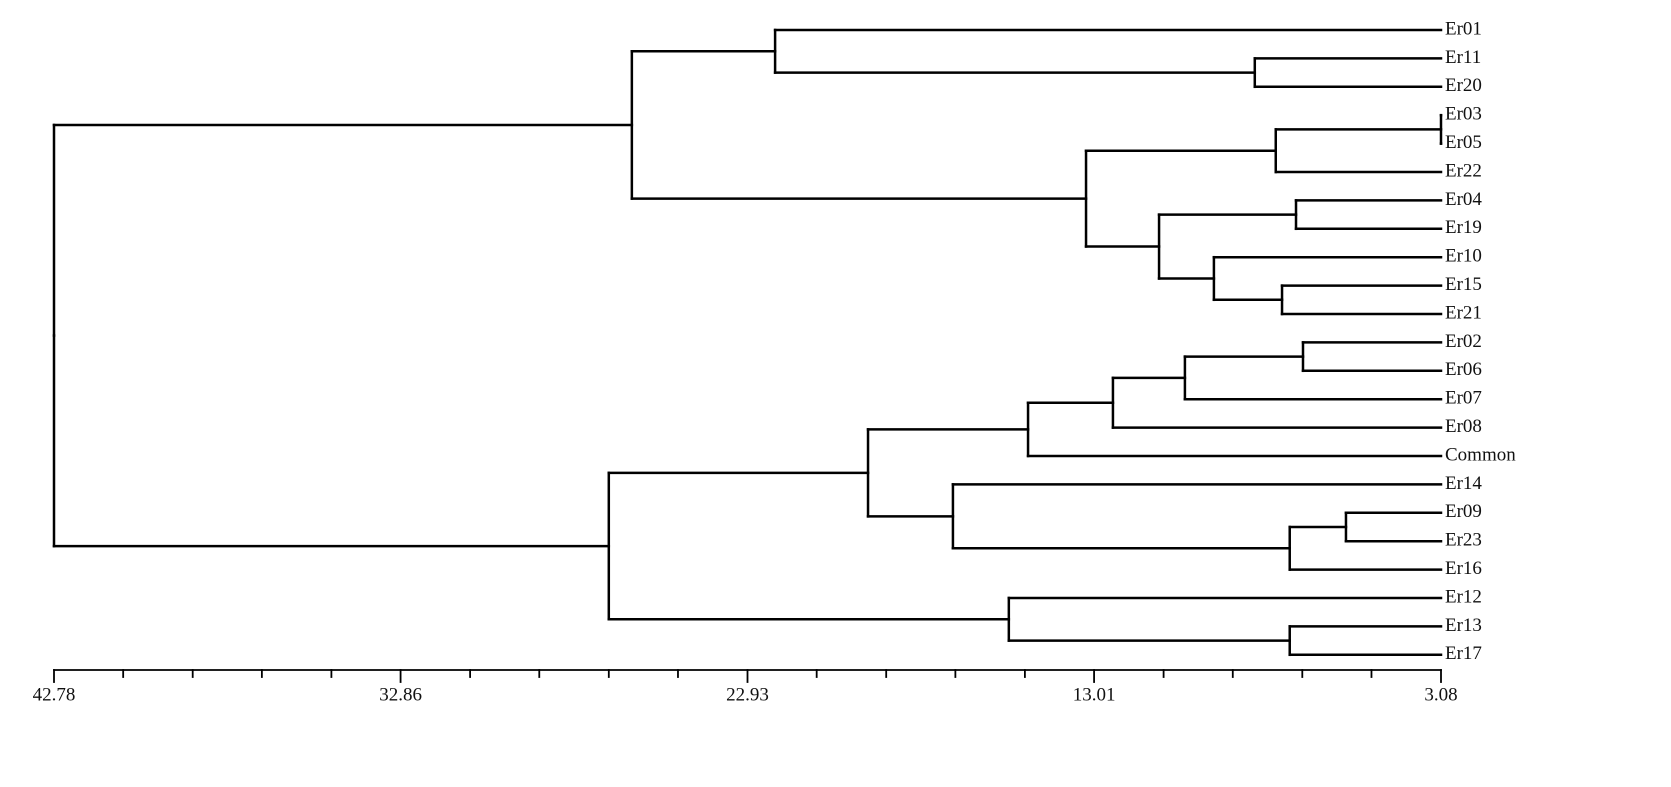 The width and height of the screenshot is (1671, 787). Describe the element at coordinates (1440, 694) in the screenshot. I see `x-tick-label: 3.08` at that location.